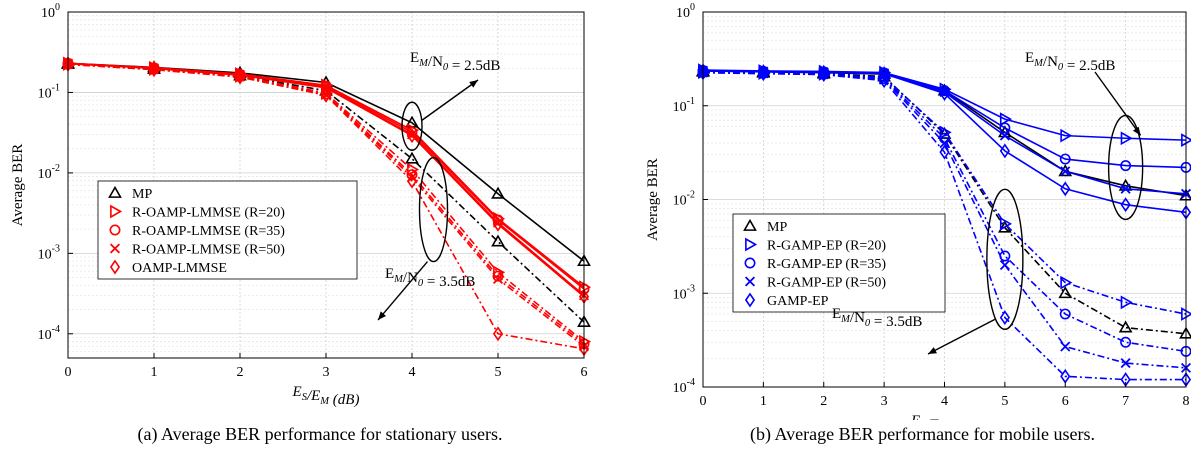 The width and height of the screenshot is (1191, 464). I want to click on legend-entry: R-GAMP-EP (R=50), so click(826, 283).